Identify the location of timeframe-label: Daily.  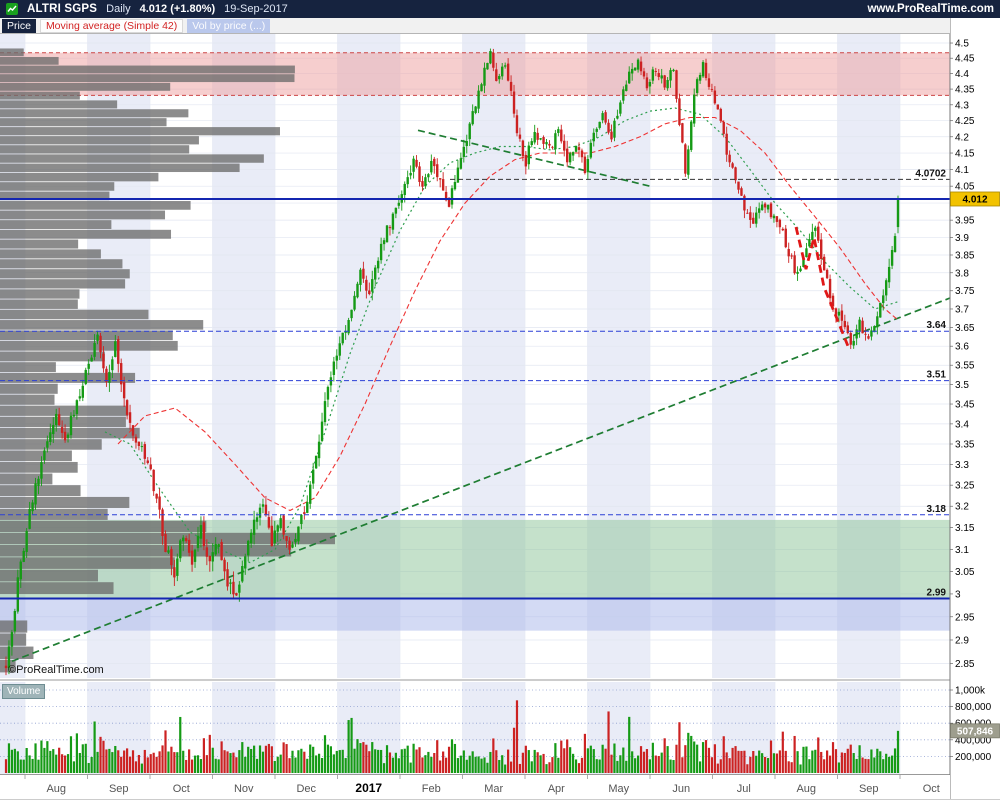
(118, 9).